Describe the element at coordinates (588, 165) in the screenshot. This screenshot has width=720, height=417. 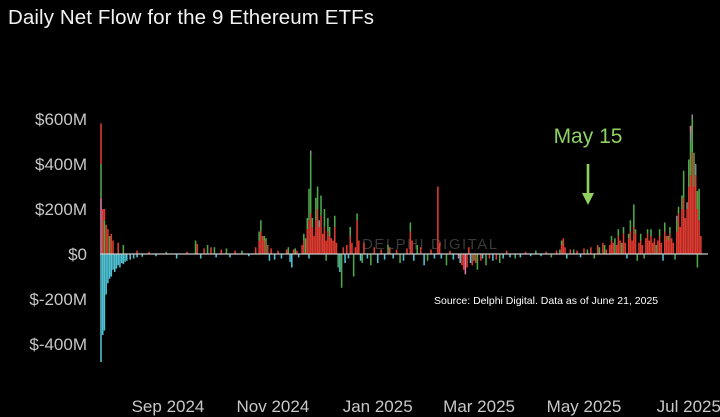
I see `annotation-may-15: May 15` at that location.